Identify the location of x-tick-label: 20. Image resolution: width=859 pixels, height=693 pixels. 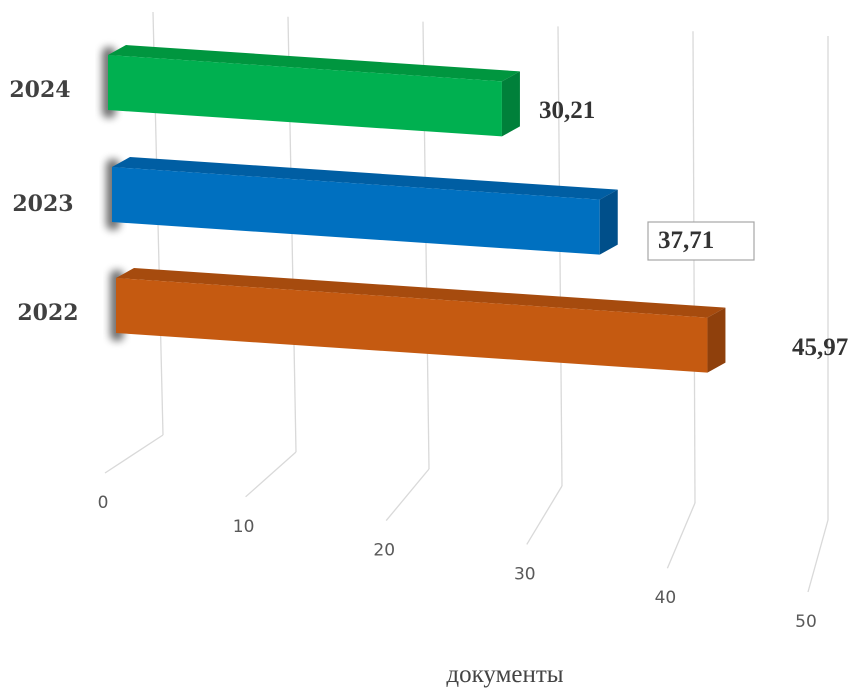
(384, 551).